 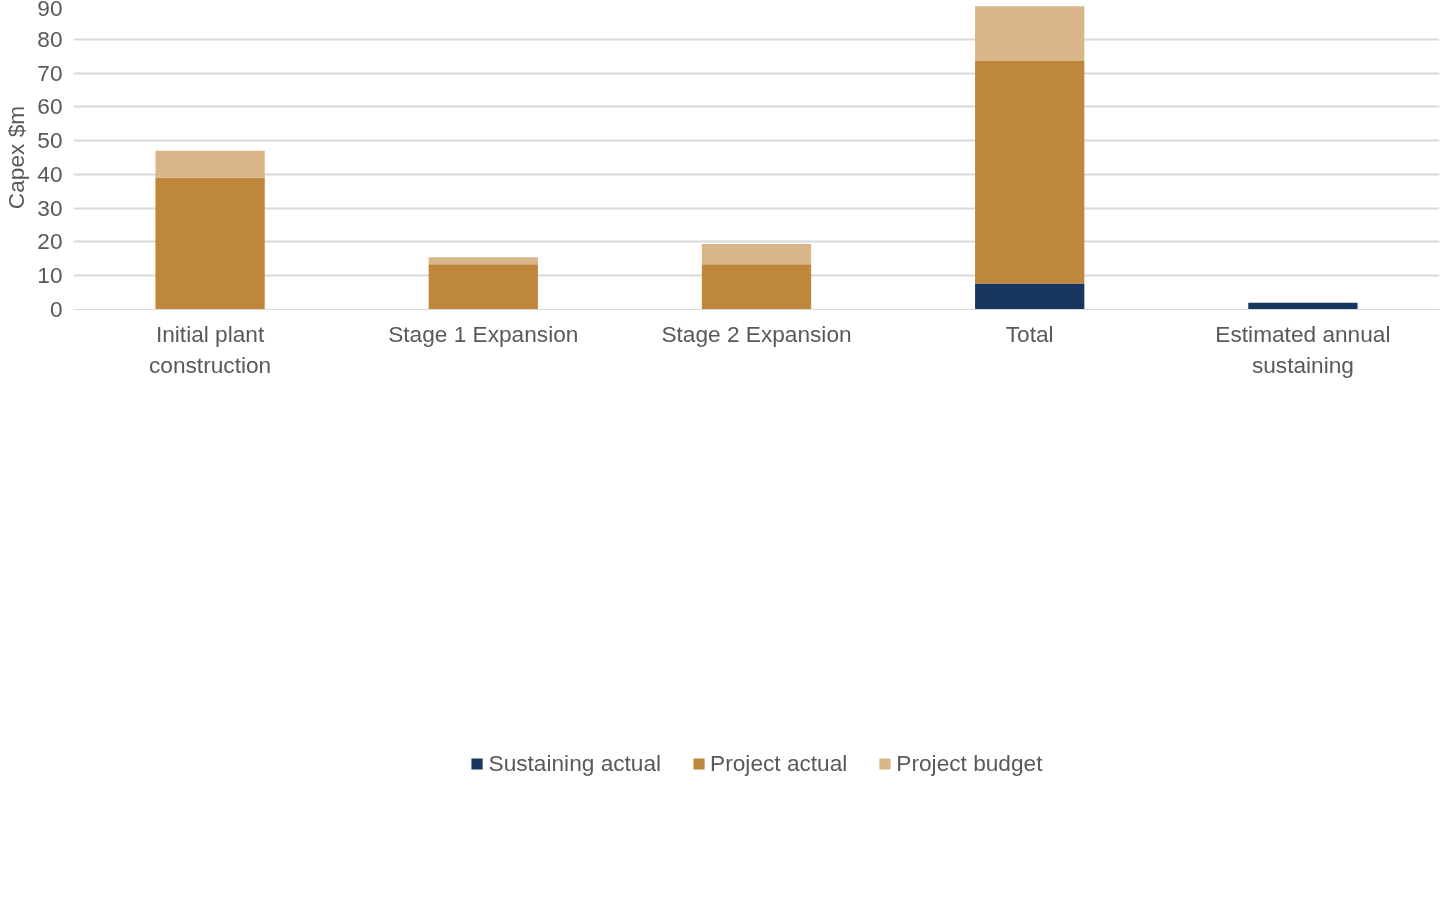 What do you see at coordinates (969, 763) in the screenshot?
I see `legend-label: Project budget` at bounding box center [969, 763].